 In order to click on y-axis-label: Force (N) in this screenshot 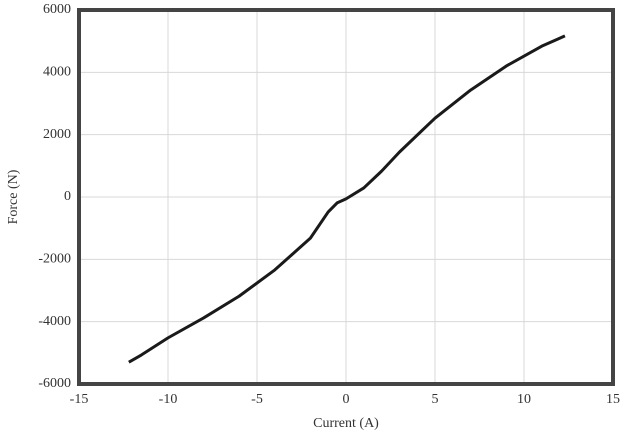, I will do `click(13, 196)`.